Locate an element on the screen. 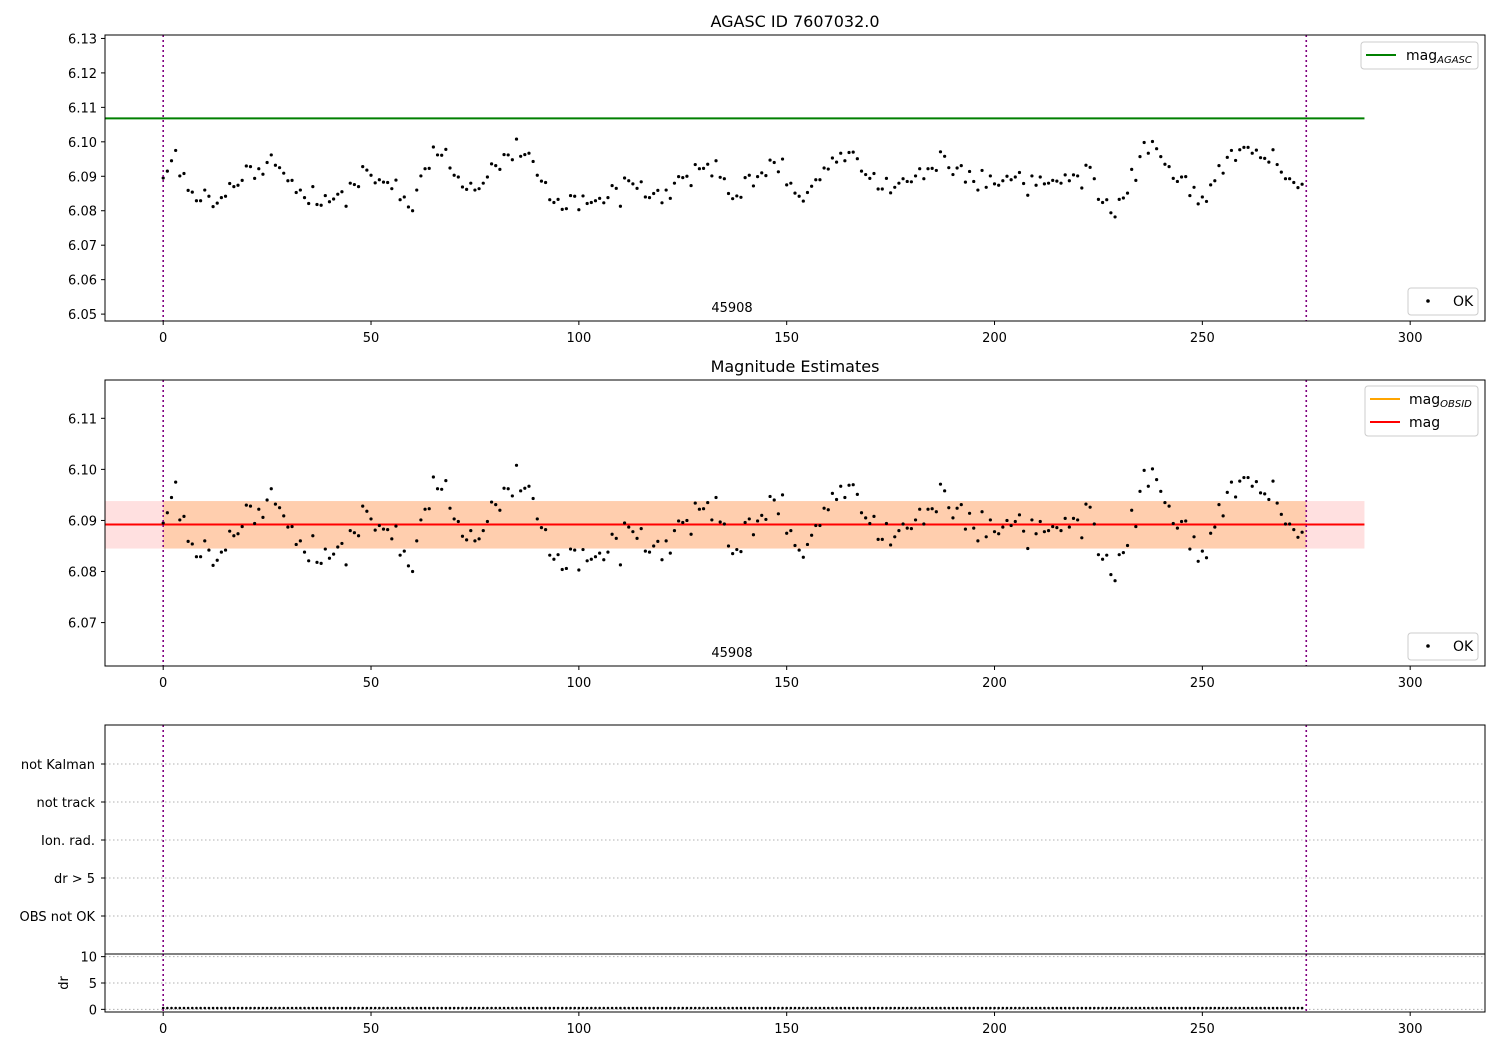  estimates-legend-points: OK is located at coordinates (1443, 646).